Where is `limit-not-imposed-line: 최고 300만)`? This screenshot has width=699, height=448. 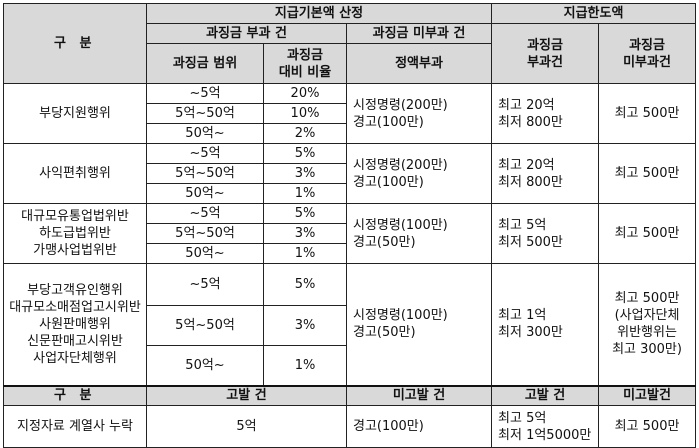
limit-not-imposed-line: 최고 300만) is located at coordinates (647, 350).